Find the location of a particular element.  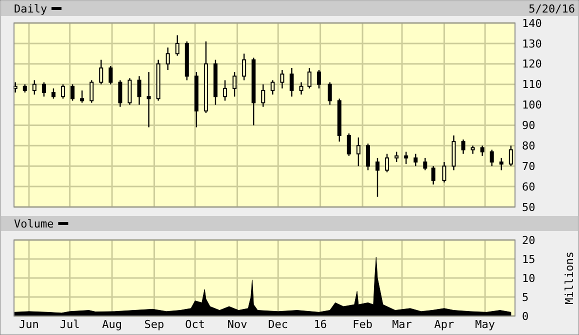

y-tick-label: 70 is located at coordinates (529, 166).